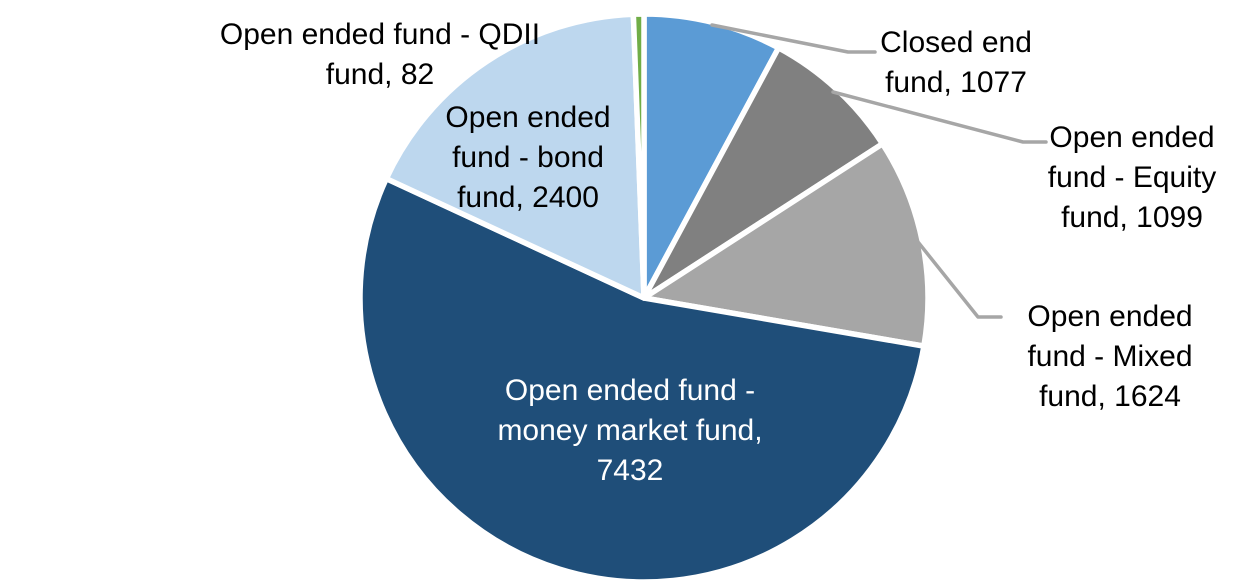  Describe the element at coordinates (1132, 177) in the screenshot. I see `data-label-open-ended-fund-equity-fund: Open ended fund - Equity fund, 1099` at that location.